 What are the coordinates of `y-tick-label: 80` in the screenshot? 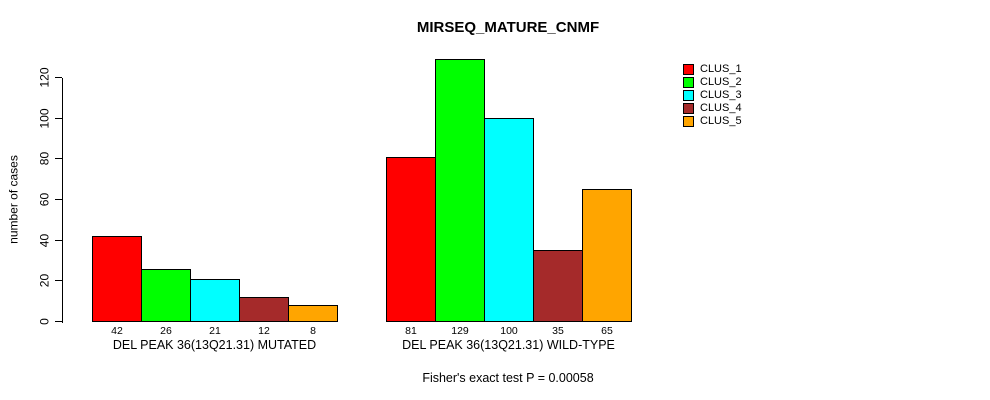 It's located at (44, 159).